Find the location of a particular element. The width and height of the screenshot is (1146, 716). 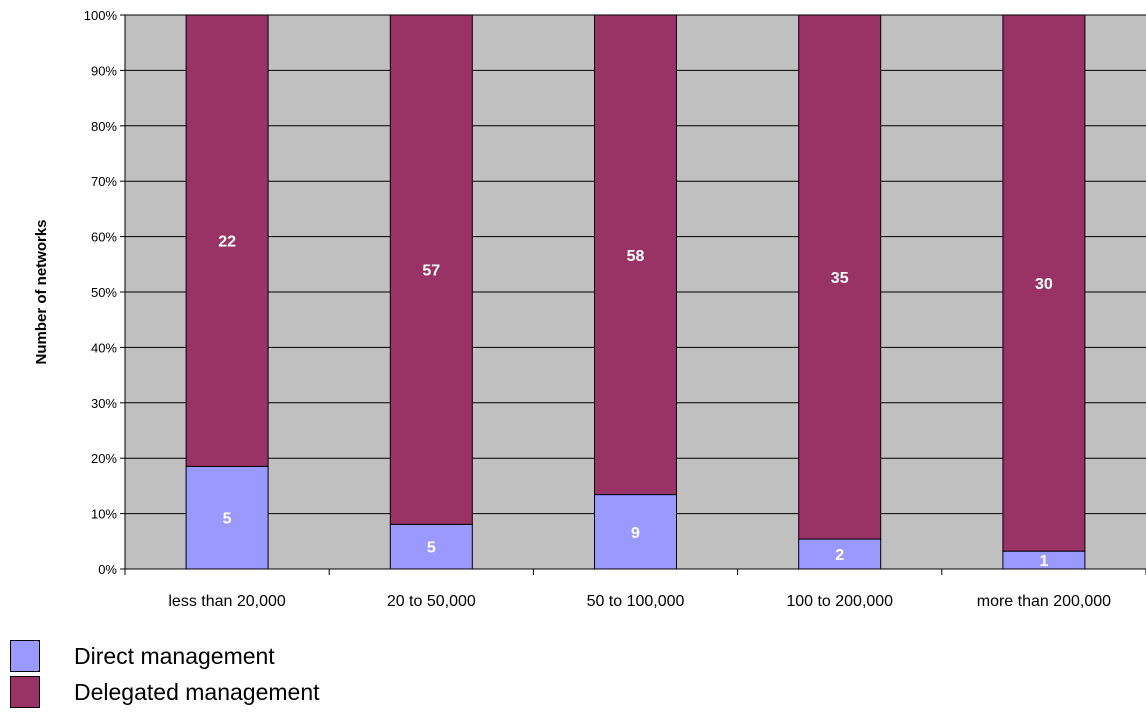

legend-item-delegated: Delegated management is located at coordinates (165, 692).